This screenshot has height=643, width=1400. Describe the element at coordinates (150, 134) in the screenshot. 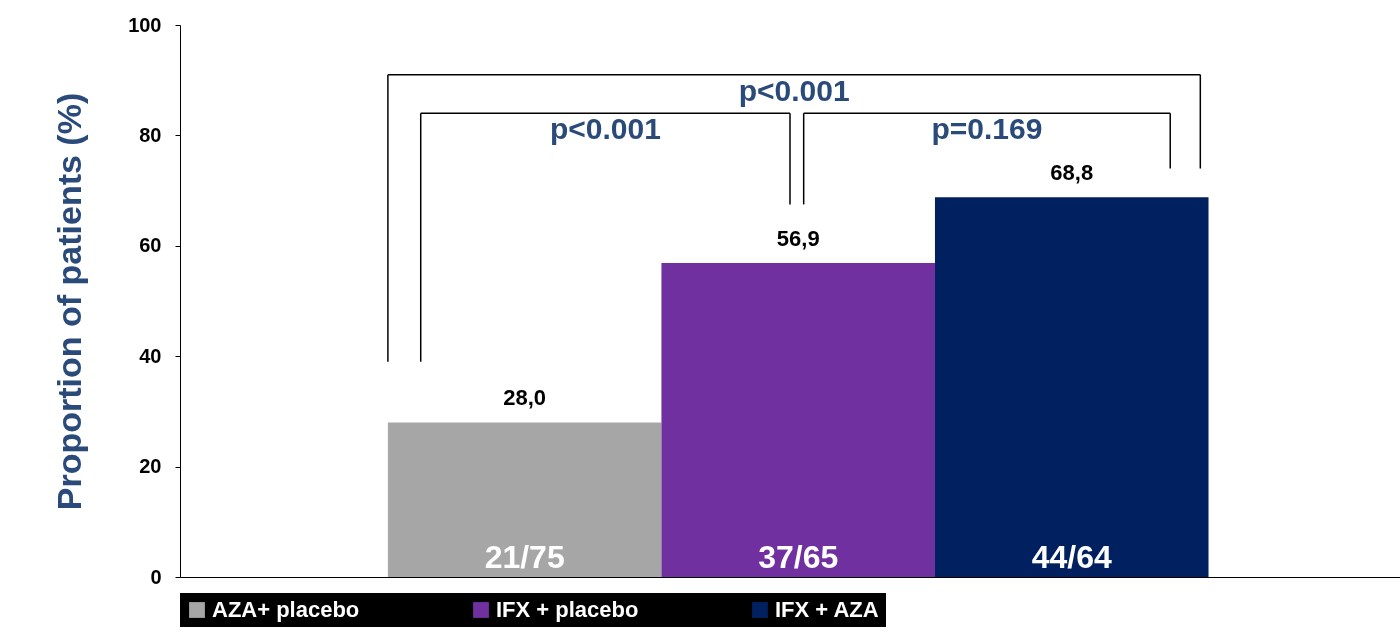

I see `y-tick-label: 80` at that location.